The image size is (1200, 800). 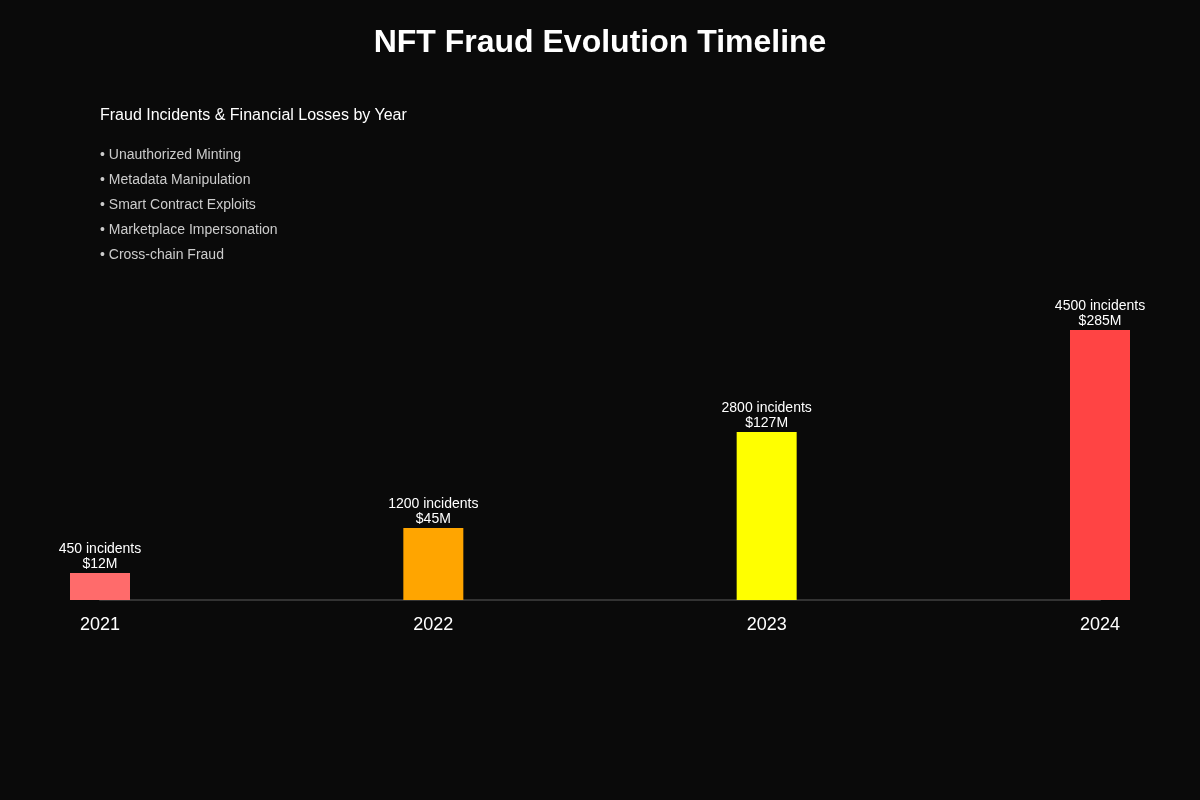 What do you see at coordinates (433, 510) in the screenshot?
I see `data-label: 1200 incidents $45M` at bounding box center [433, 510].